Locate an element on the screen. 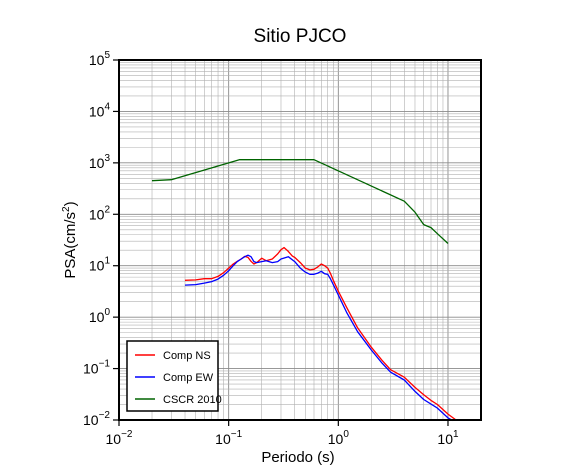  y-tick-label: 10² is located at coordinates (100, 213).